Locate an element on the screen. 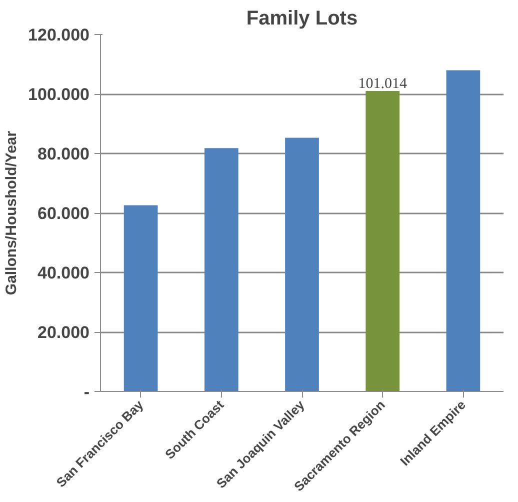 This screenshot has height=502, width=518. y-tick-label: 40.000 is located at coordinates (64, 273).